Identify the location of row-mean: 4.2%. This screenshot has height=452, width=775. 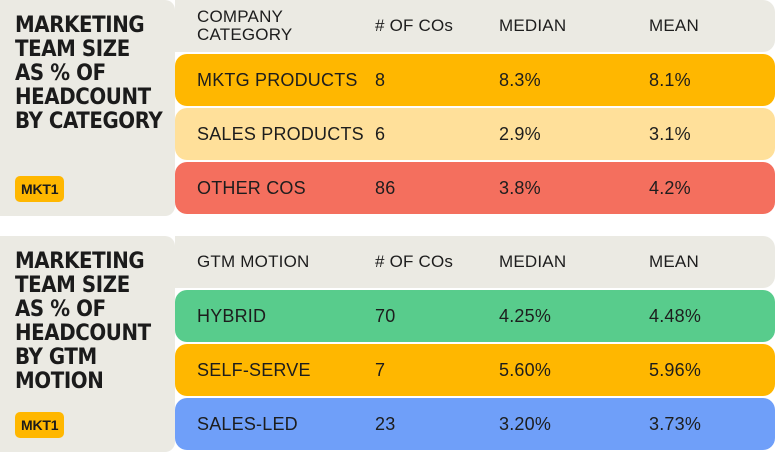
(670, 188).